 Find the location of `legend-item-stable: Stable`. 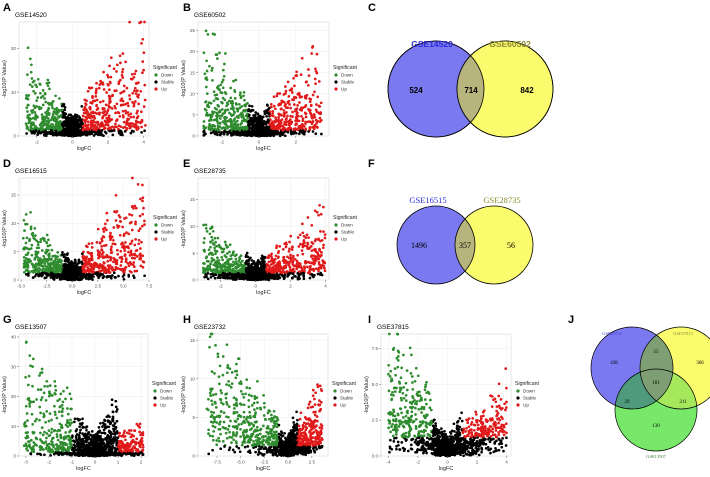

legend-item-stable: Stable is located at coordinates (167, 82).